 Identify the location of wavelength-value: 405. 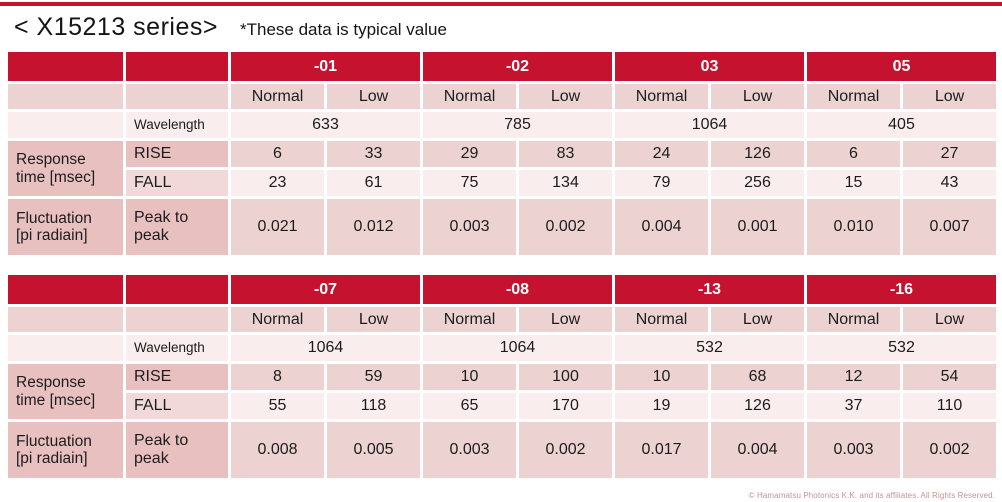
(901, 125).